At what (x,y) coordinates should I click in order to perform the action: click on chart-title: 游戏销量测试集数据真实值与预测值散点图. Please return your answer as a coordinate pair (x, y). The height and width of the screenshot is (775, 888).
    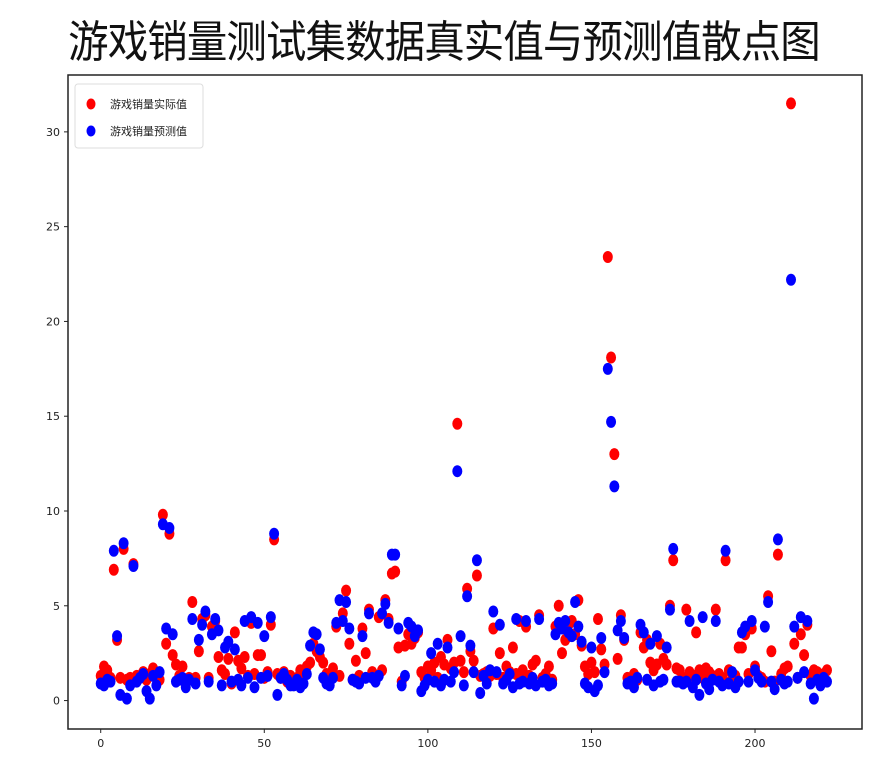
    Looking at the image, I should click on (444, 42).